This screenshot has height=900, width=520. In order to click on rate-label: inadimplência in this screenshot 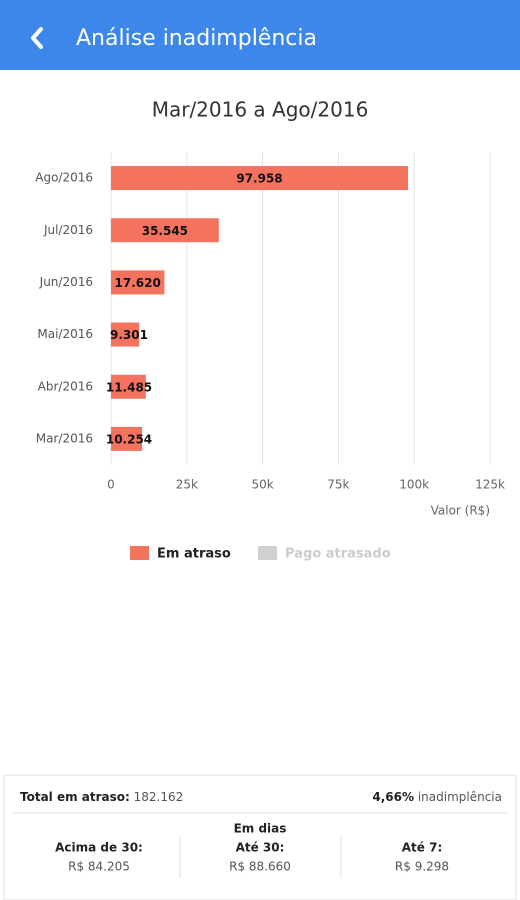, I will do `click(460, 797)`.